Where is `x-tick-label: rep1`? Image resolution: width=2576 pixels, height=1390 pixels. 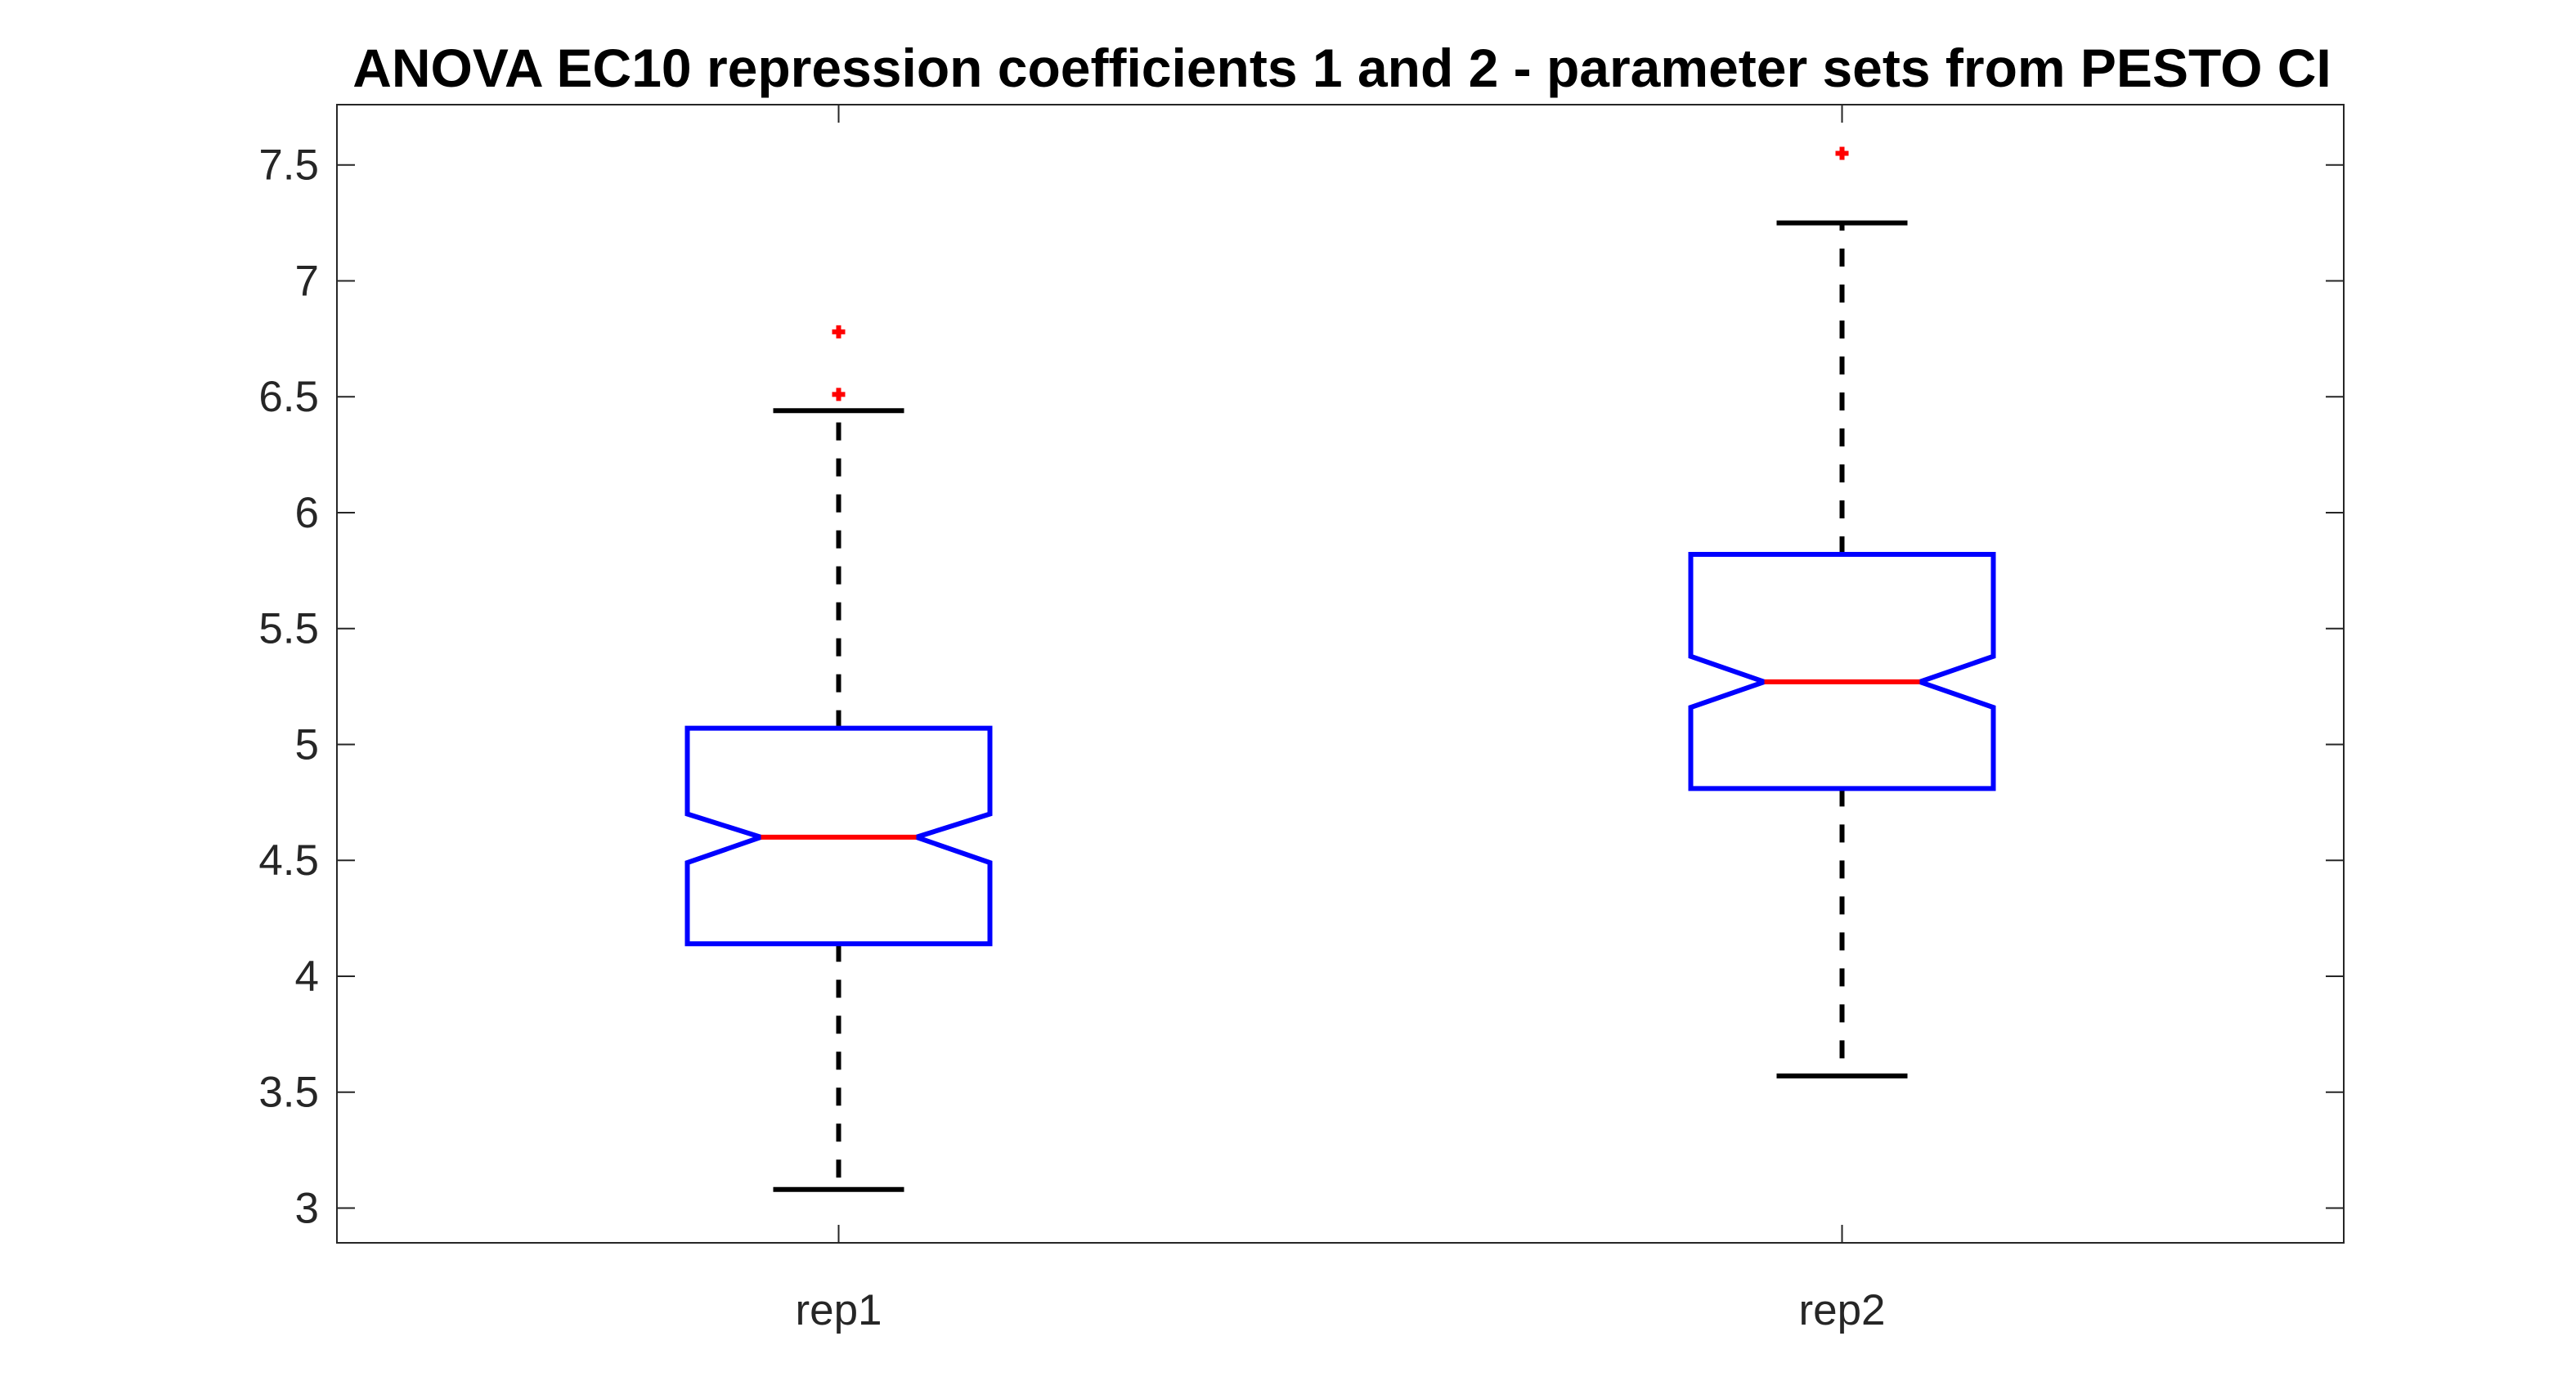 x-tick-label: rep1 is located at coordinates (839, 1310).